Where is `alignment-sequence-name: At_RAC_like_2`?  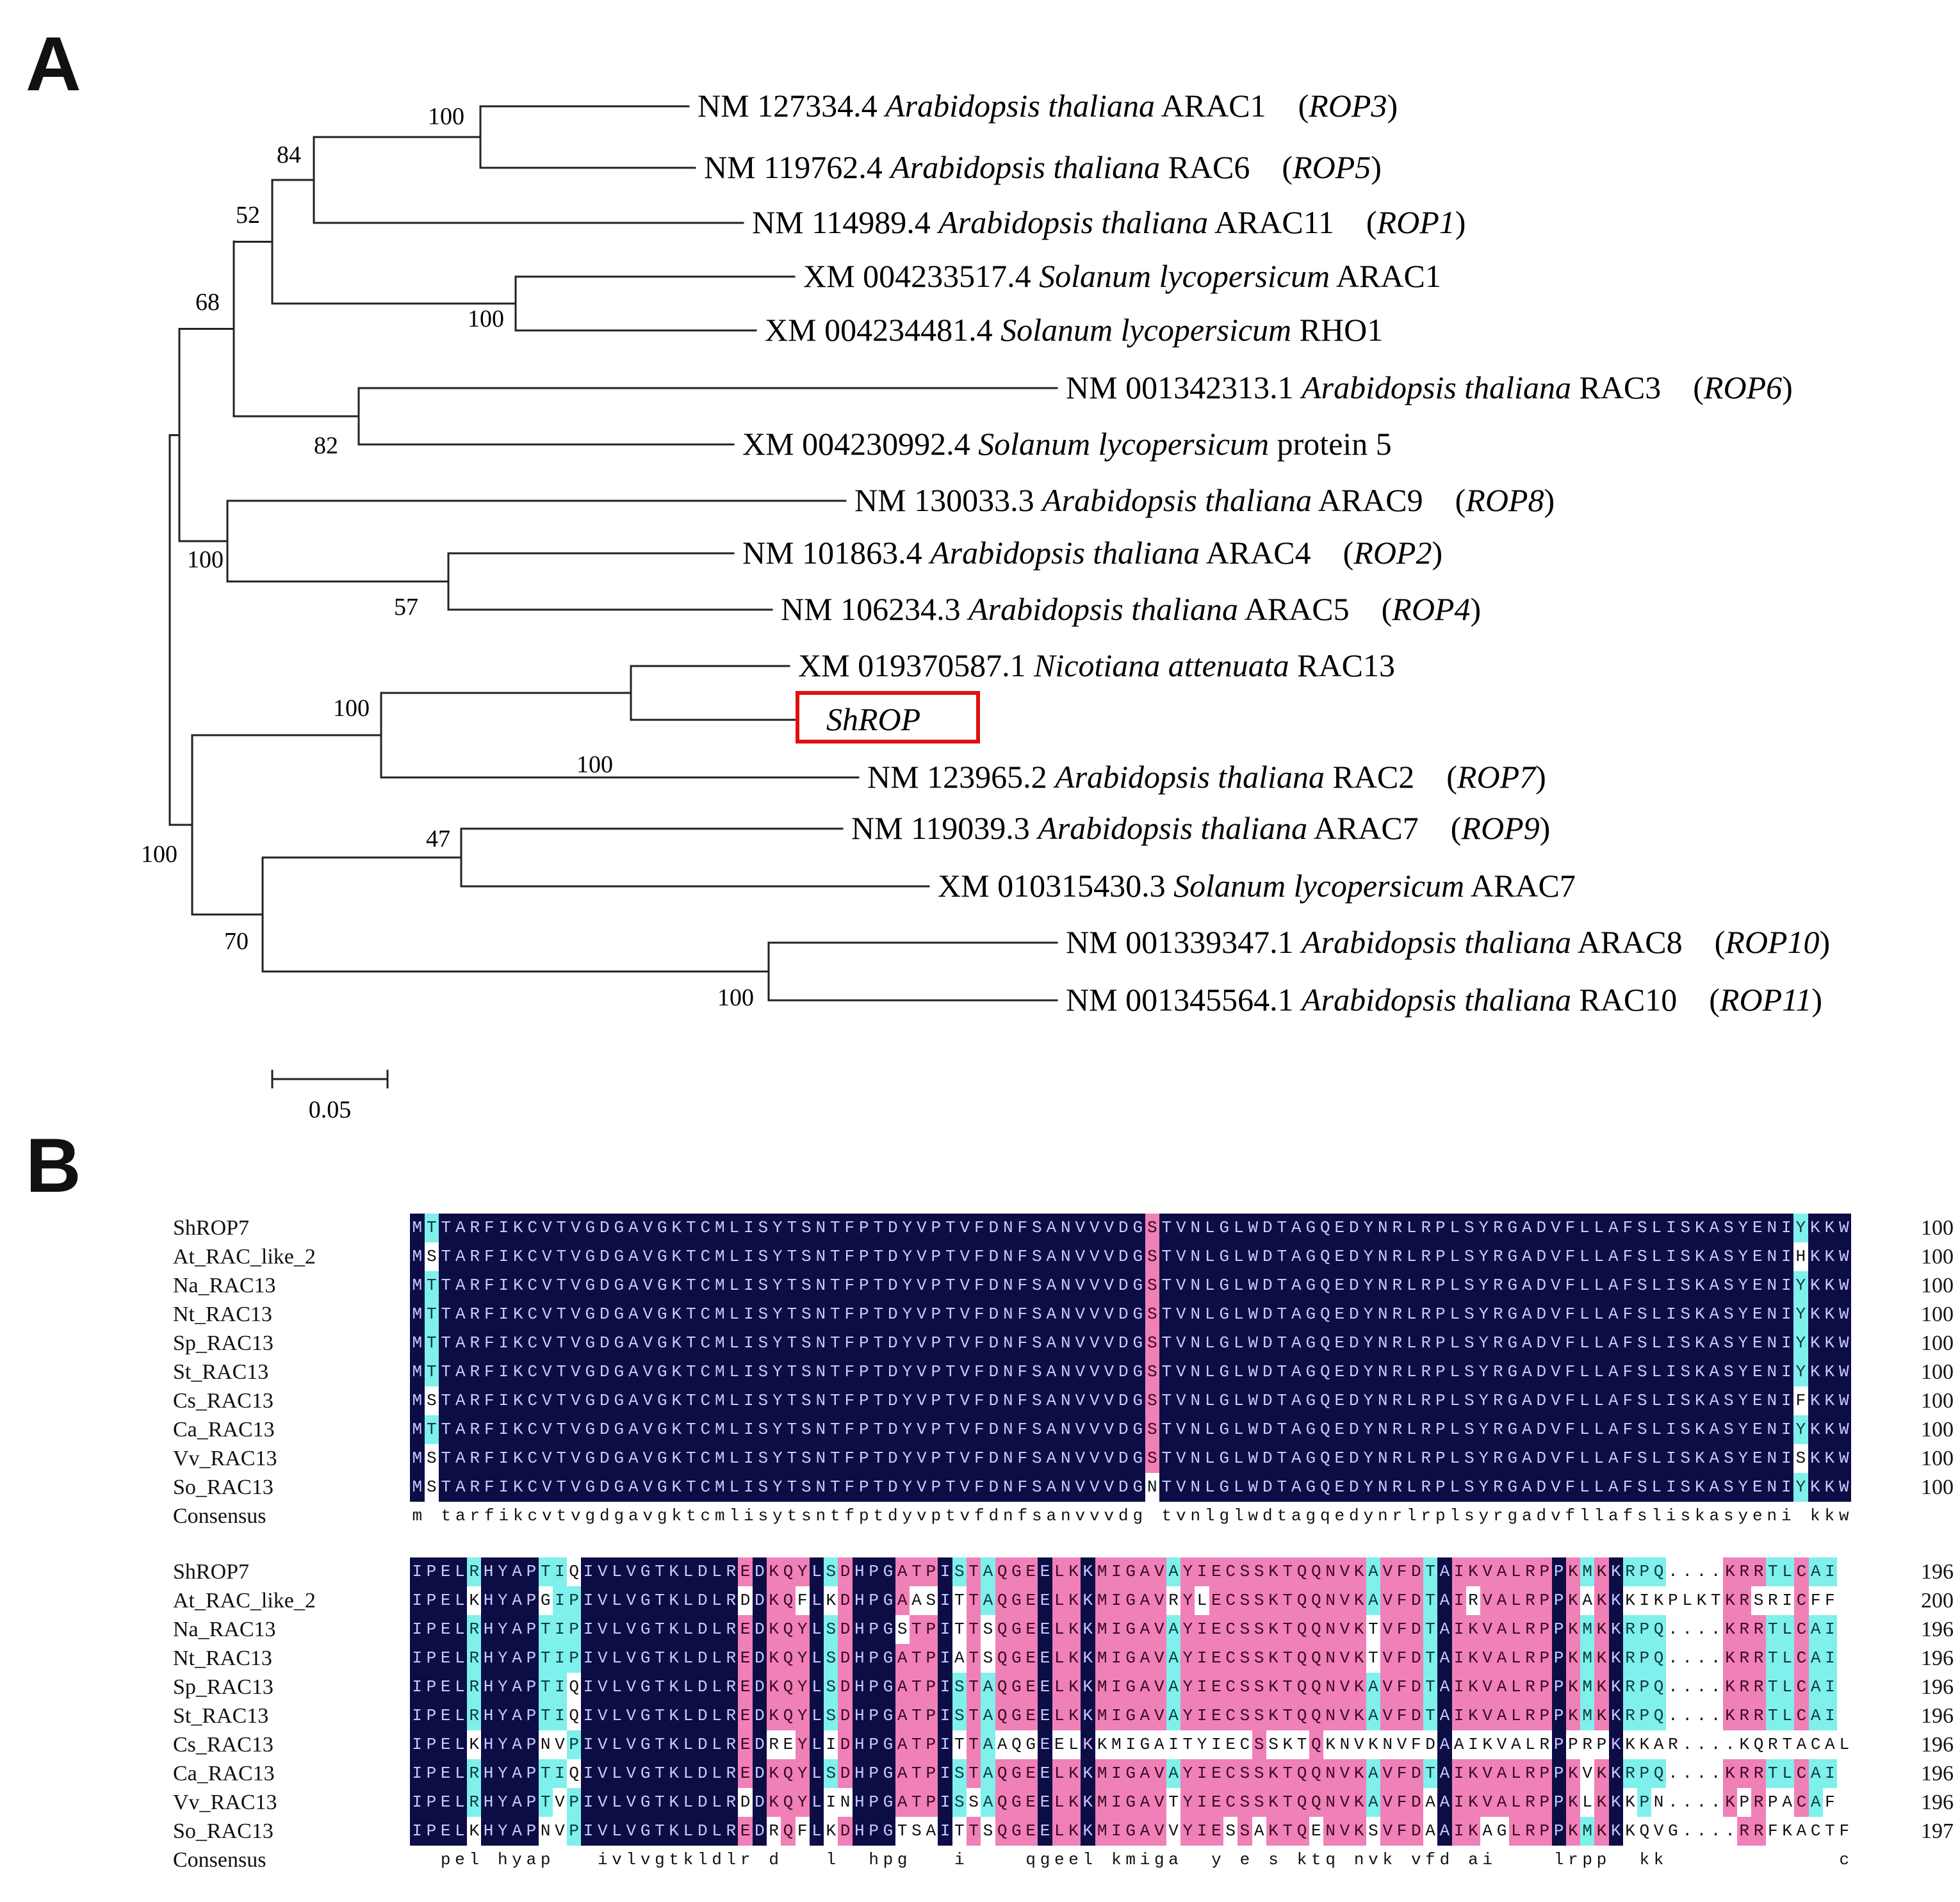
alignment-sequence-name: At_RAC_like_2 is located at coordinates (244, 1257).